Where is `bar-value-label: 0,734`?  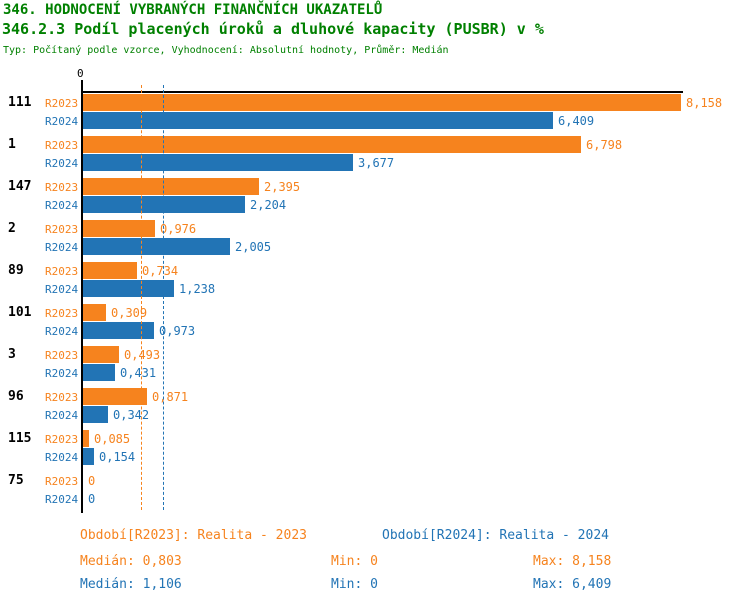 bar-value-label: 0,734 is located at coordinates (160, 271).